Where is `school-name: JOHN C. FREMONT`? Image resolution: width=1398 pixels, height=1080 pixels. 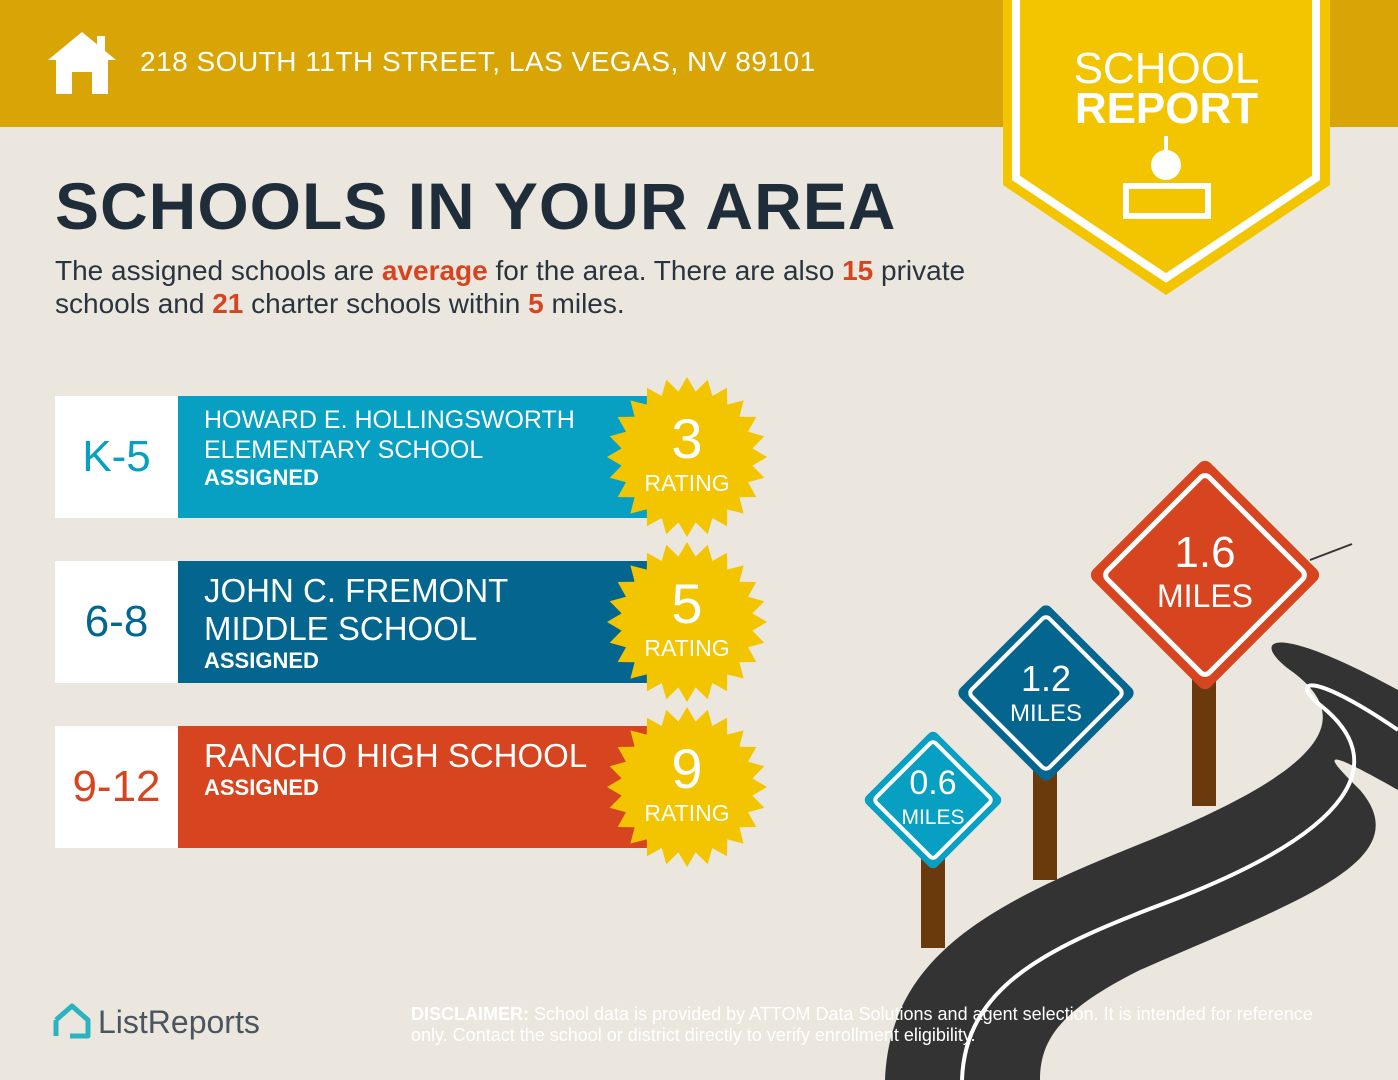 school-name: JOHN C. FREMONT is located at coordinates (356, 590).